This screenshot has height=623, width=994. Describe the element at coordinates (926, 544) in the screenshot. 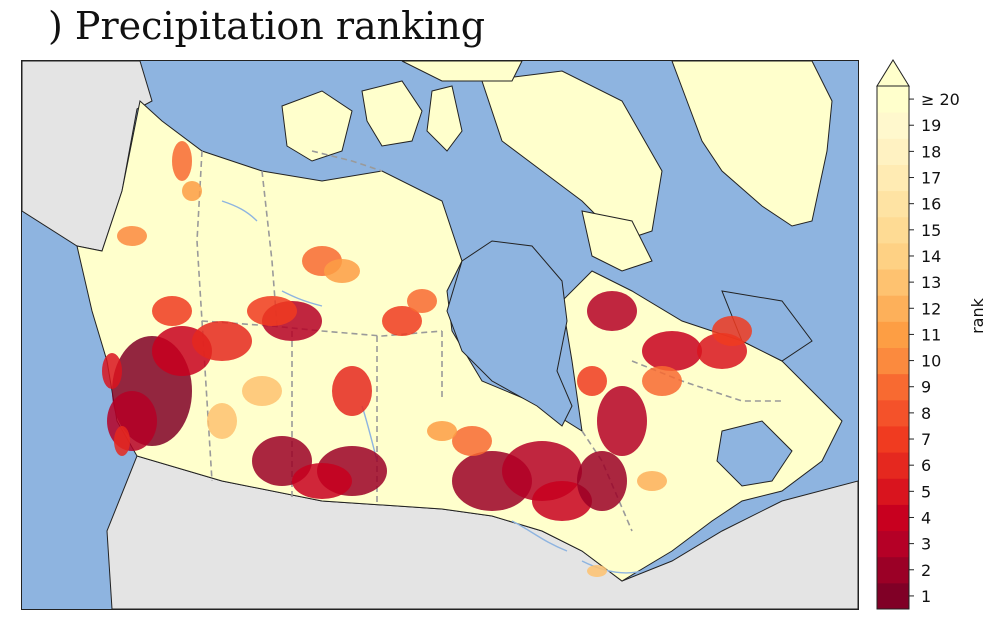

I see `colorbar-tick-label: 3` at that location.